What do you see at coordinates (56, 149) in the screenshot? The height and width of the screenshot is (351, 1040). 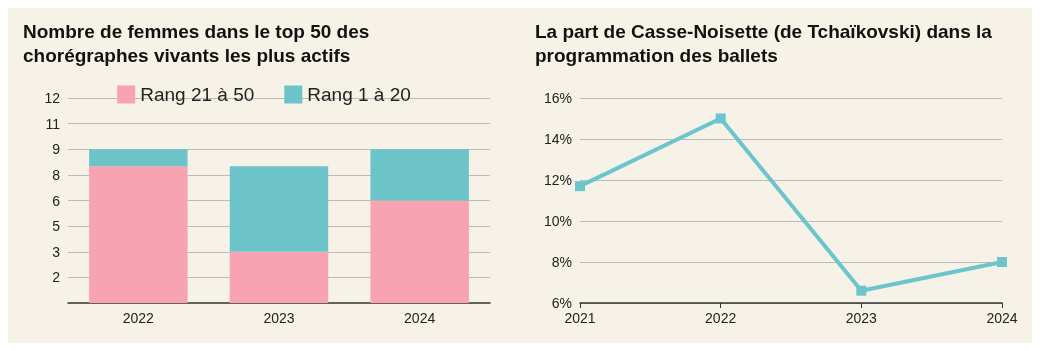 I see `y-tick-label: 9` at bounding box center [56, 149].